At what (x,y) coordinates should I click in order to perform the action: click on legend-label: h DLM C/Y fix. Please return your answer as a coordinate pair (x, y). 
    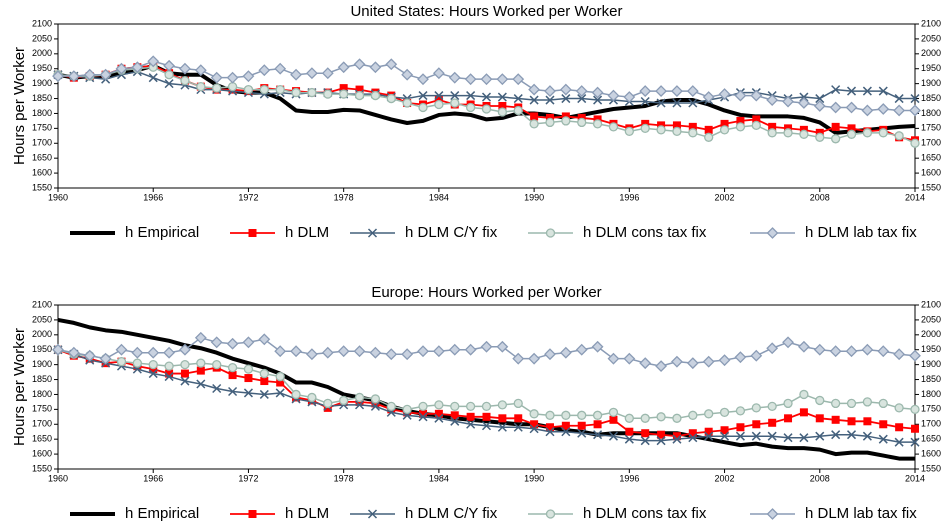
    Looking at the image, I should click on (451, 232).